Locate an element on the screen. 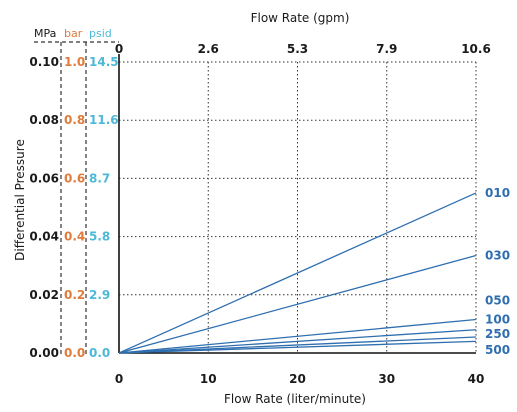  y-tick-bar: 0.2 is located at coordinates (74, 295).